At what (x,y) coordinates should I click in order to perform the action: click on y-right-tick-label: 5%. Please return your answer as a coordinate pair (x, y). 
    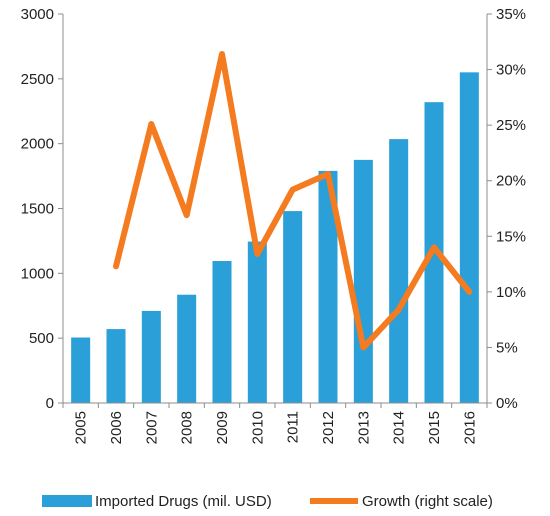
    Looking at the image, I should click on (507, 347).